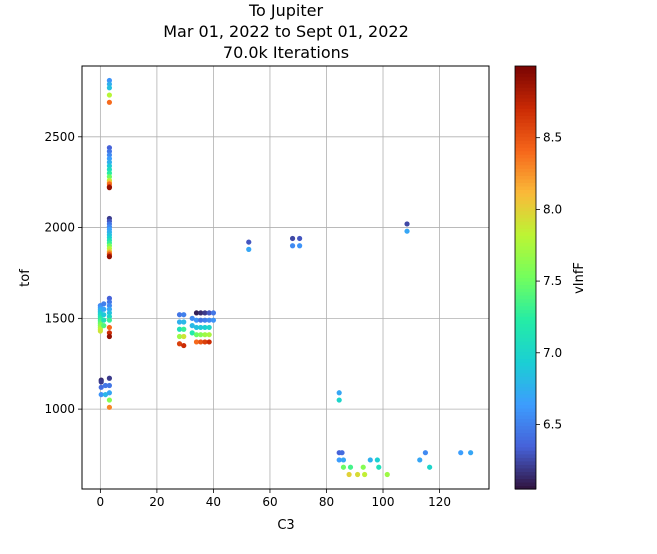 Image resolution: width=657 pixels, height=554 pixels. Describe the element at coordinates (286, 31) in the screenshot. I see `chart-subtitle-line-1: Mar 01, 2022 to Sept 01, 2022` at that location.